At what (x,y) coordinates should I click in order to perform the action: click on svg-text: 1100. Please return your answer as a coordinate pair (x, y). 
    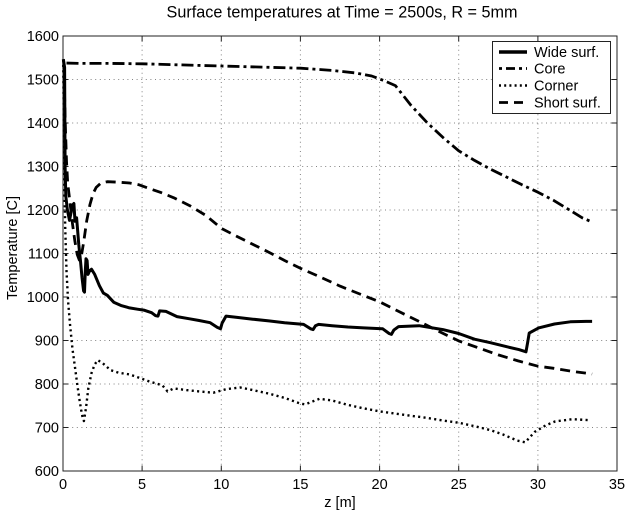
    Looking at the image, I should click on (43, 255).